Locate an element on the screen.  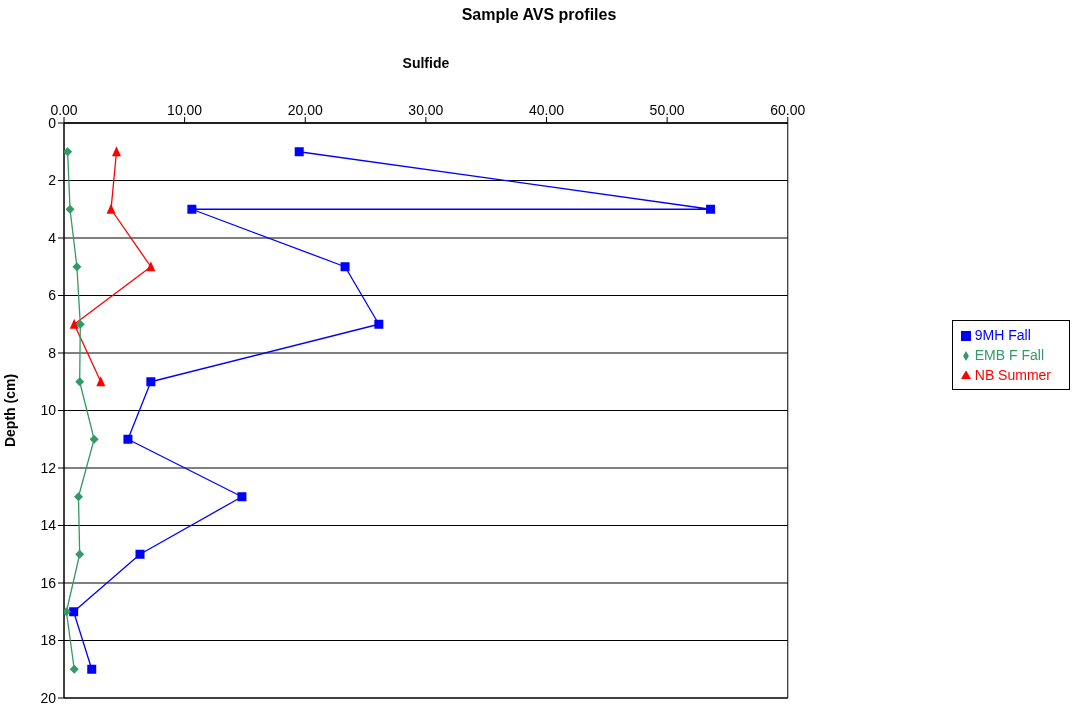
legend-label: NB Summer is located at coordinates (1012, 374).